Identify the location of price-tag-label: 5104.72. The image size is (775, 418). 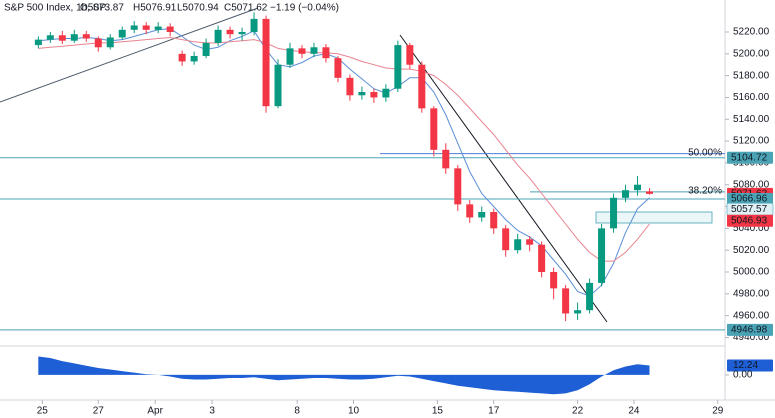
(749, 157).